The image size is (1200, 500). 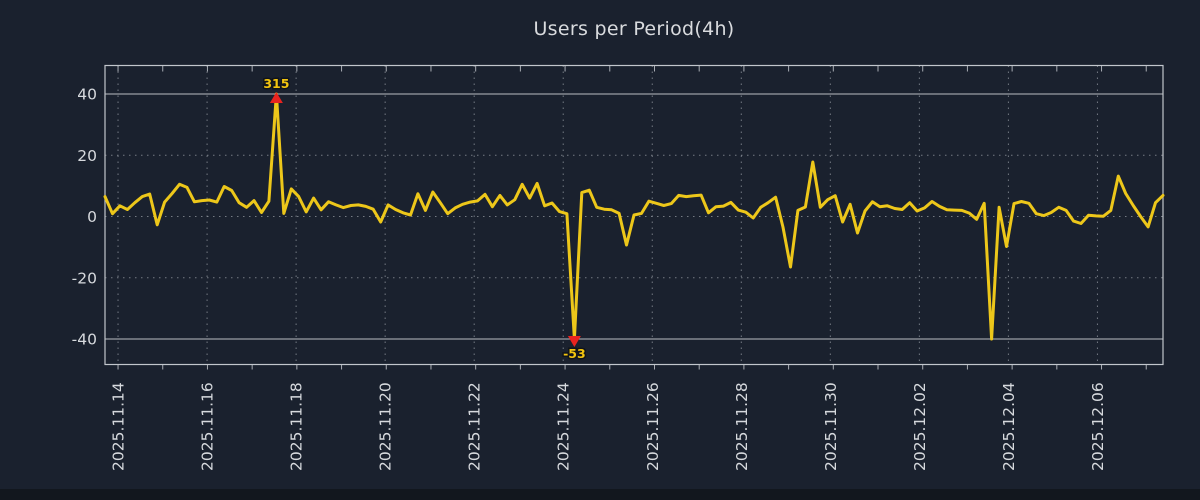 I want to click on x-axis-tick-label: 2025.11.14, so click(x=119, y=426).